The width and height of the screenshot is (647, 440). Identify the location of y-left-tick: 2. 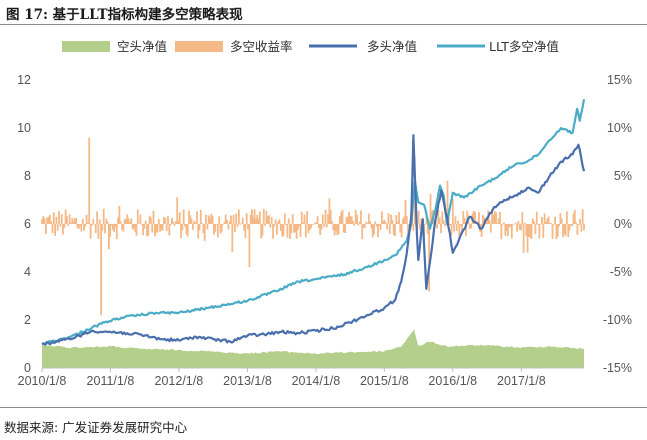
(27, 320).